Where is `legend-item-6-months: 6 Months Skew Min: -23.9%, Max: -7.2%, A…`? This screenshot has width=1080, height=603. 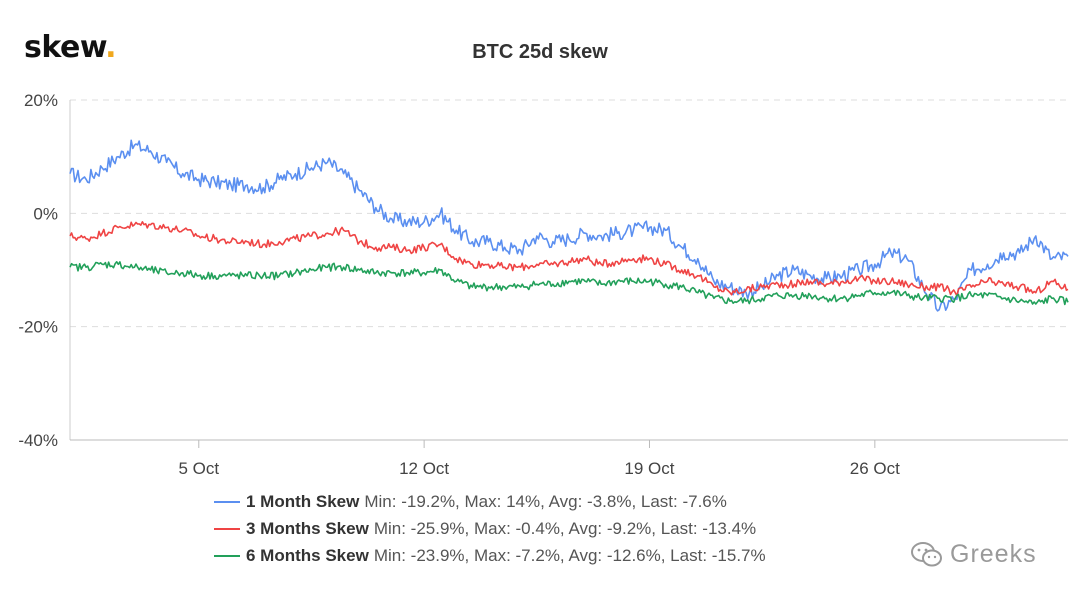
legend-item-6-months: 6 Months Skew Min: -23.9%, Max: -7.2%, A… is located at coordinates (490, 555).